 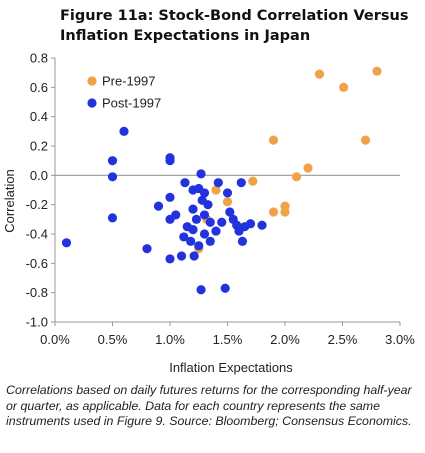 I want to click on x-tick-label: 0.5%, so click(x=113, y=339).